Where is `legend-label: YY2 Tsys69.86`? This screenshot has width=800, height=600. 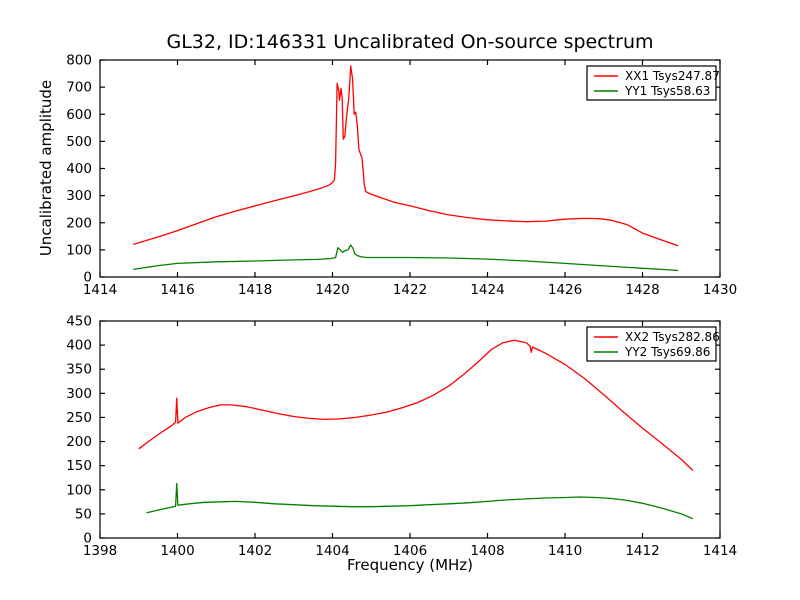 legend-label: YY2 Tsys69.86 is located at coordinates (667, 352).